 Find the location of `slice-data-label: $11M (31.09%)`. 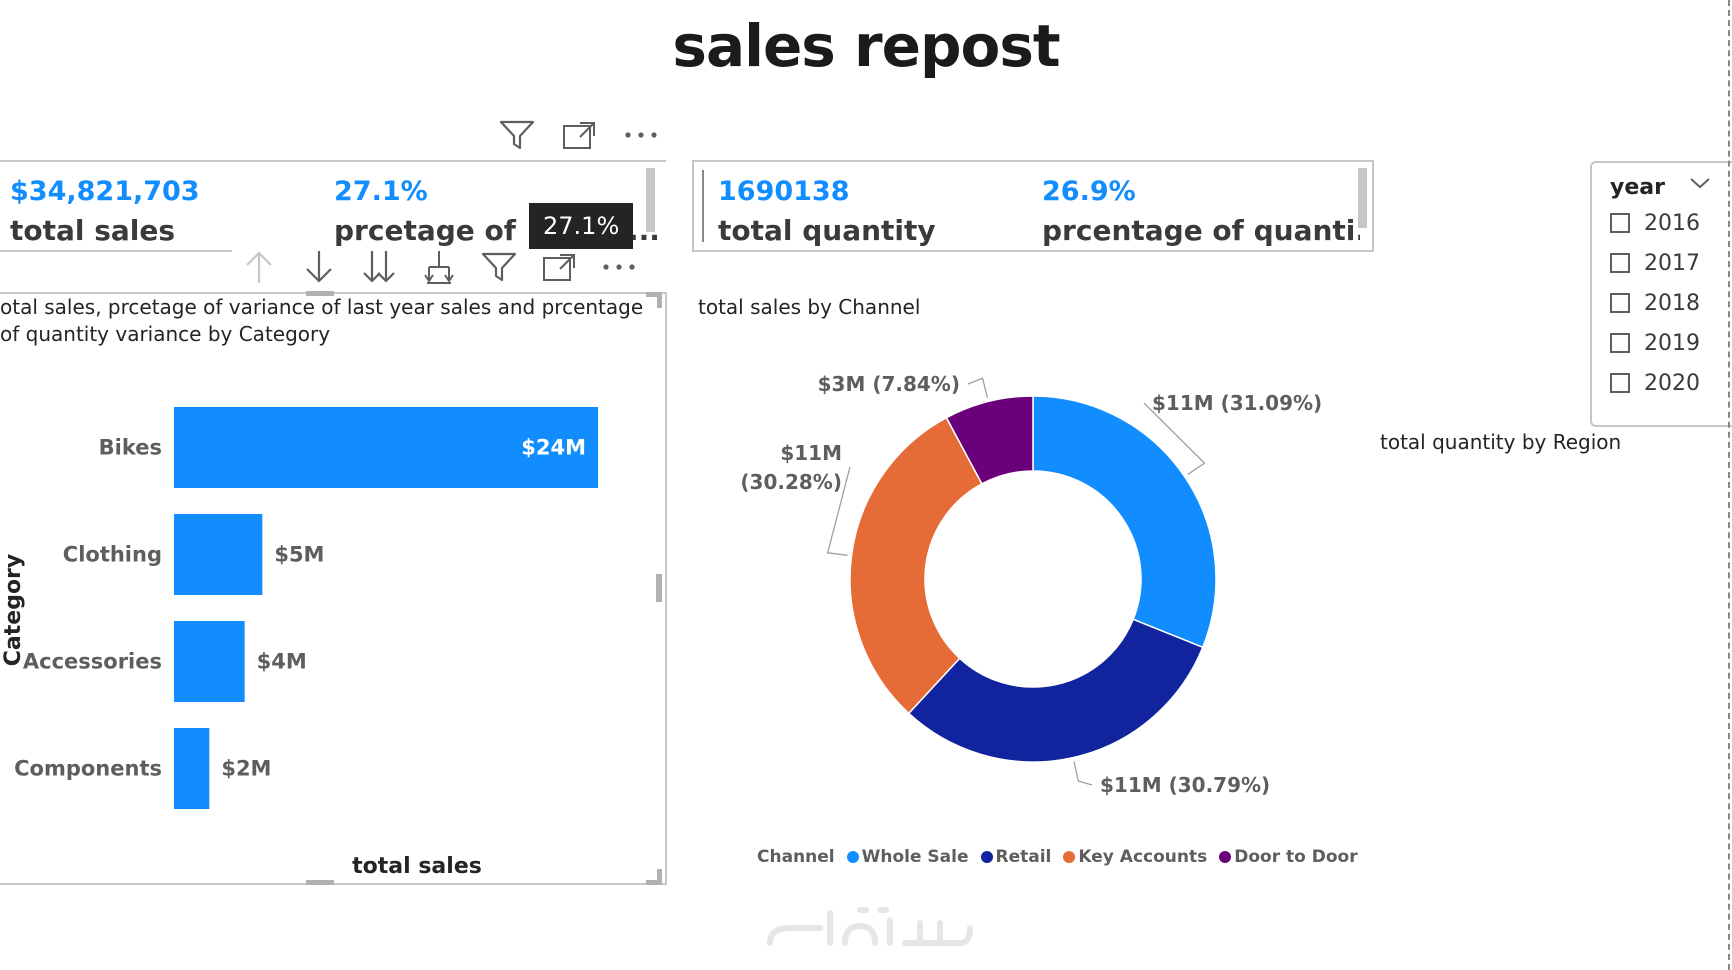

slice-data-label: $11M (31.09%) is located at coordinates (1237, 403).